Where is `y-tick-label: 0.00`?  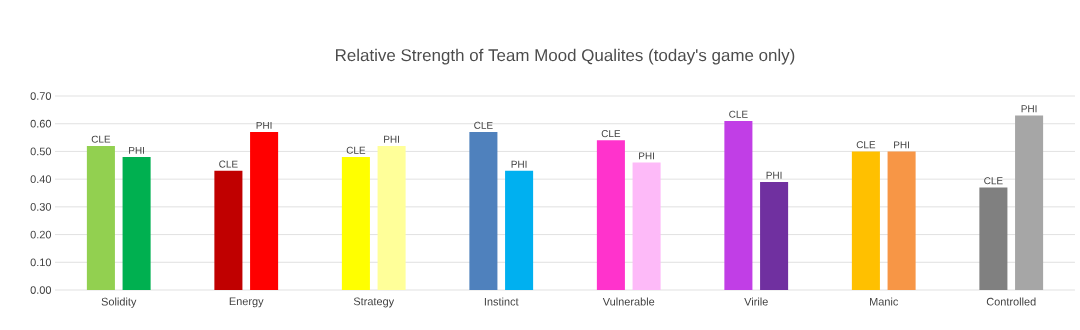
y-tick-label: 0.00 is located at coordinates (41, 290).